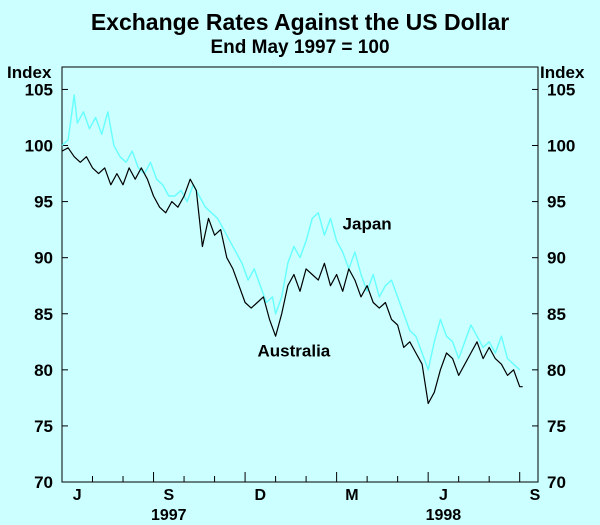  What do you see at coordinates (43, 370) in the screenshot?
I see `y-tick-label-left-2: 80` at bounding box center [43, 370].